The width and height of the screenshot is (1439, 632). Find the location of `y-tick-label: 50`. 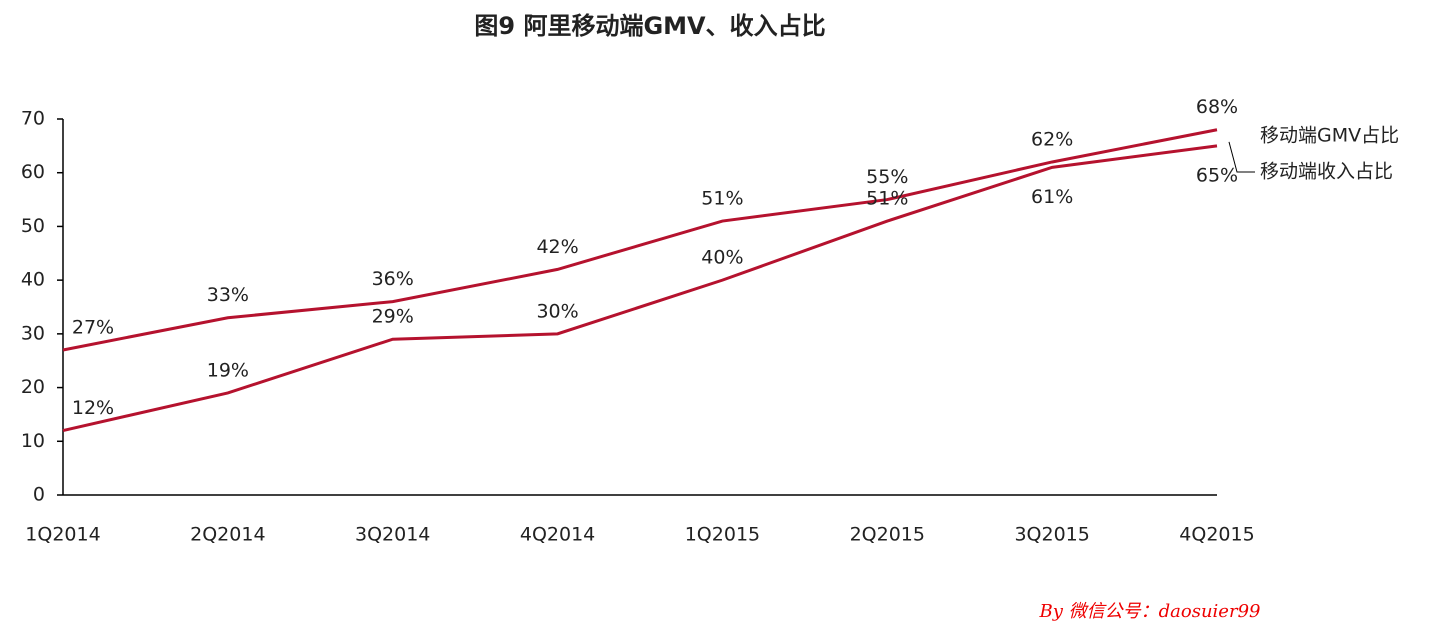

y-tick-label: 50 is located at coordinates (33, 226).